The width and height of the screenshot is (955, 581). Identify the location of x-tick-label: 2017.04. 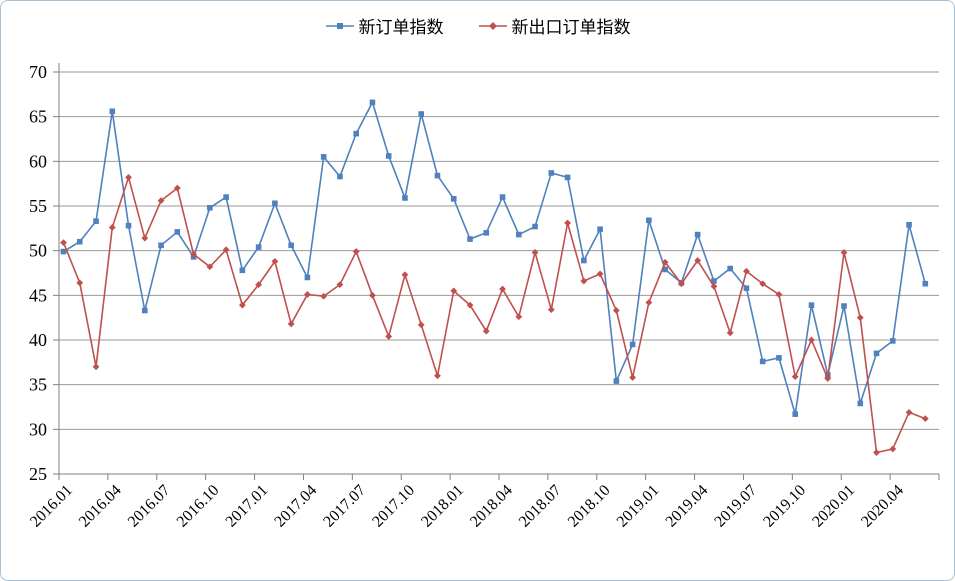
(295, 506).